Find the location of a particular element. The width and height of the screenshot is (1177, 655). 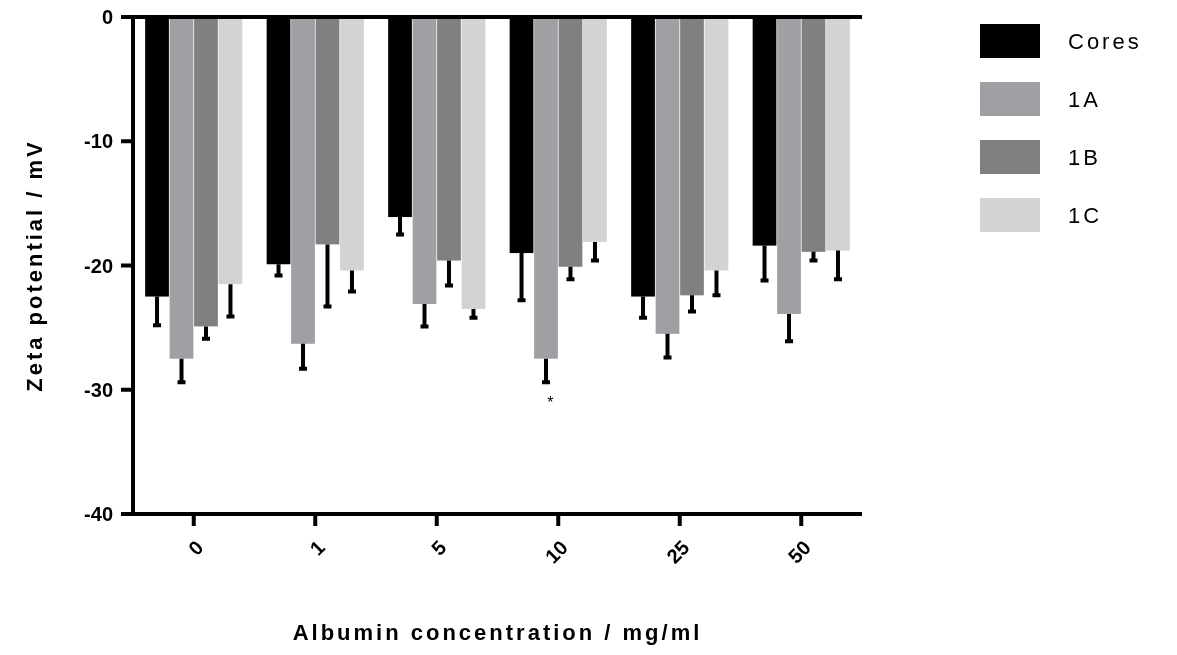

legend-label: 1B is located at coordinates (1084, 157).